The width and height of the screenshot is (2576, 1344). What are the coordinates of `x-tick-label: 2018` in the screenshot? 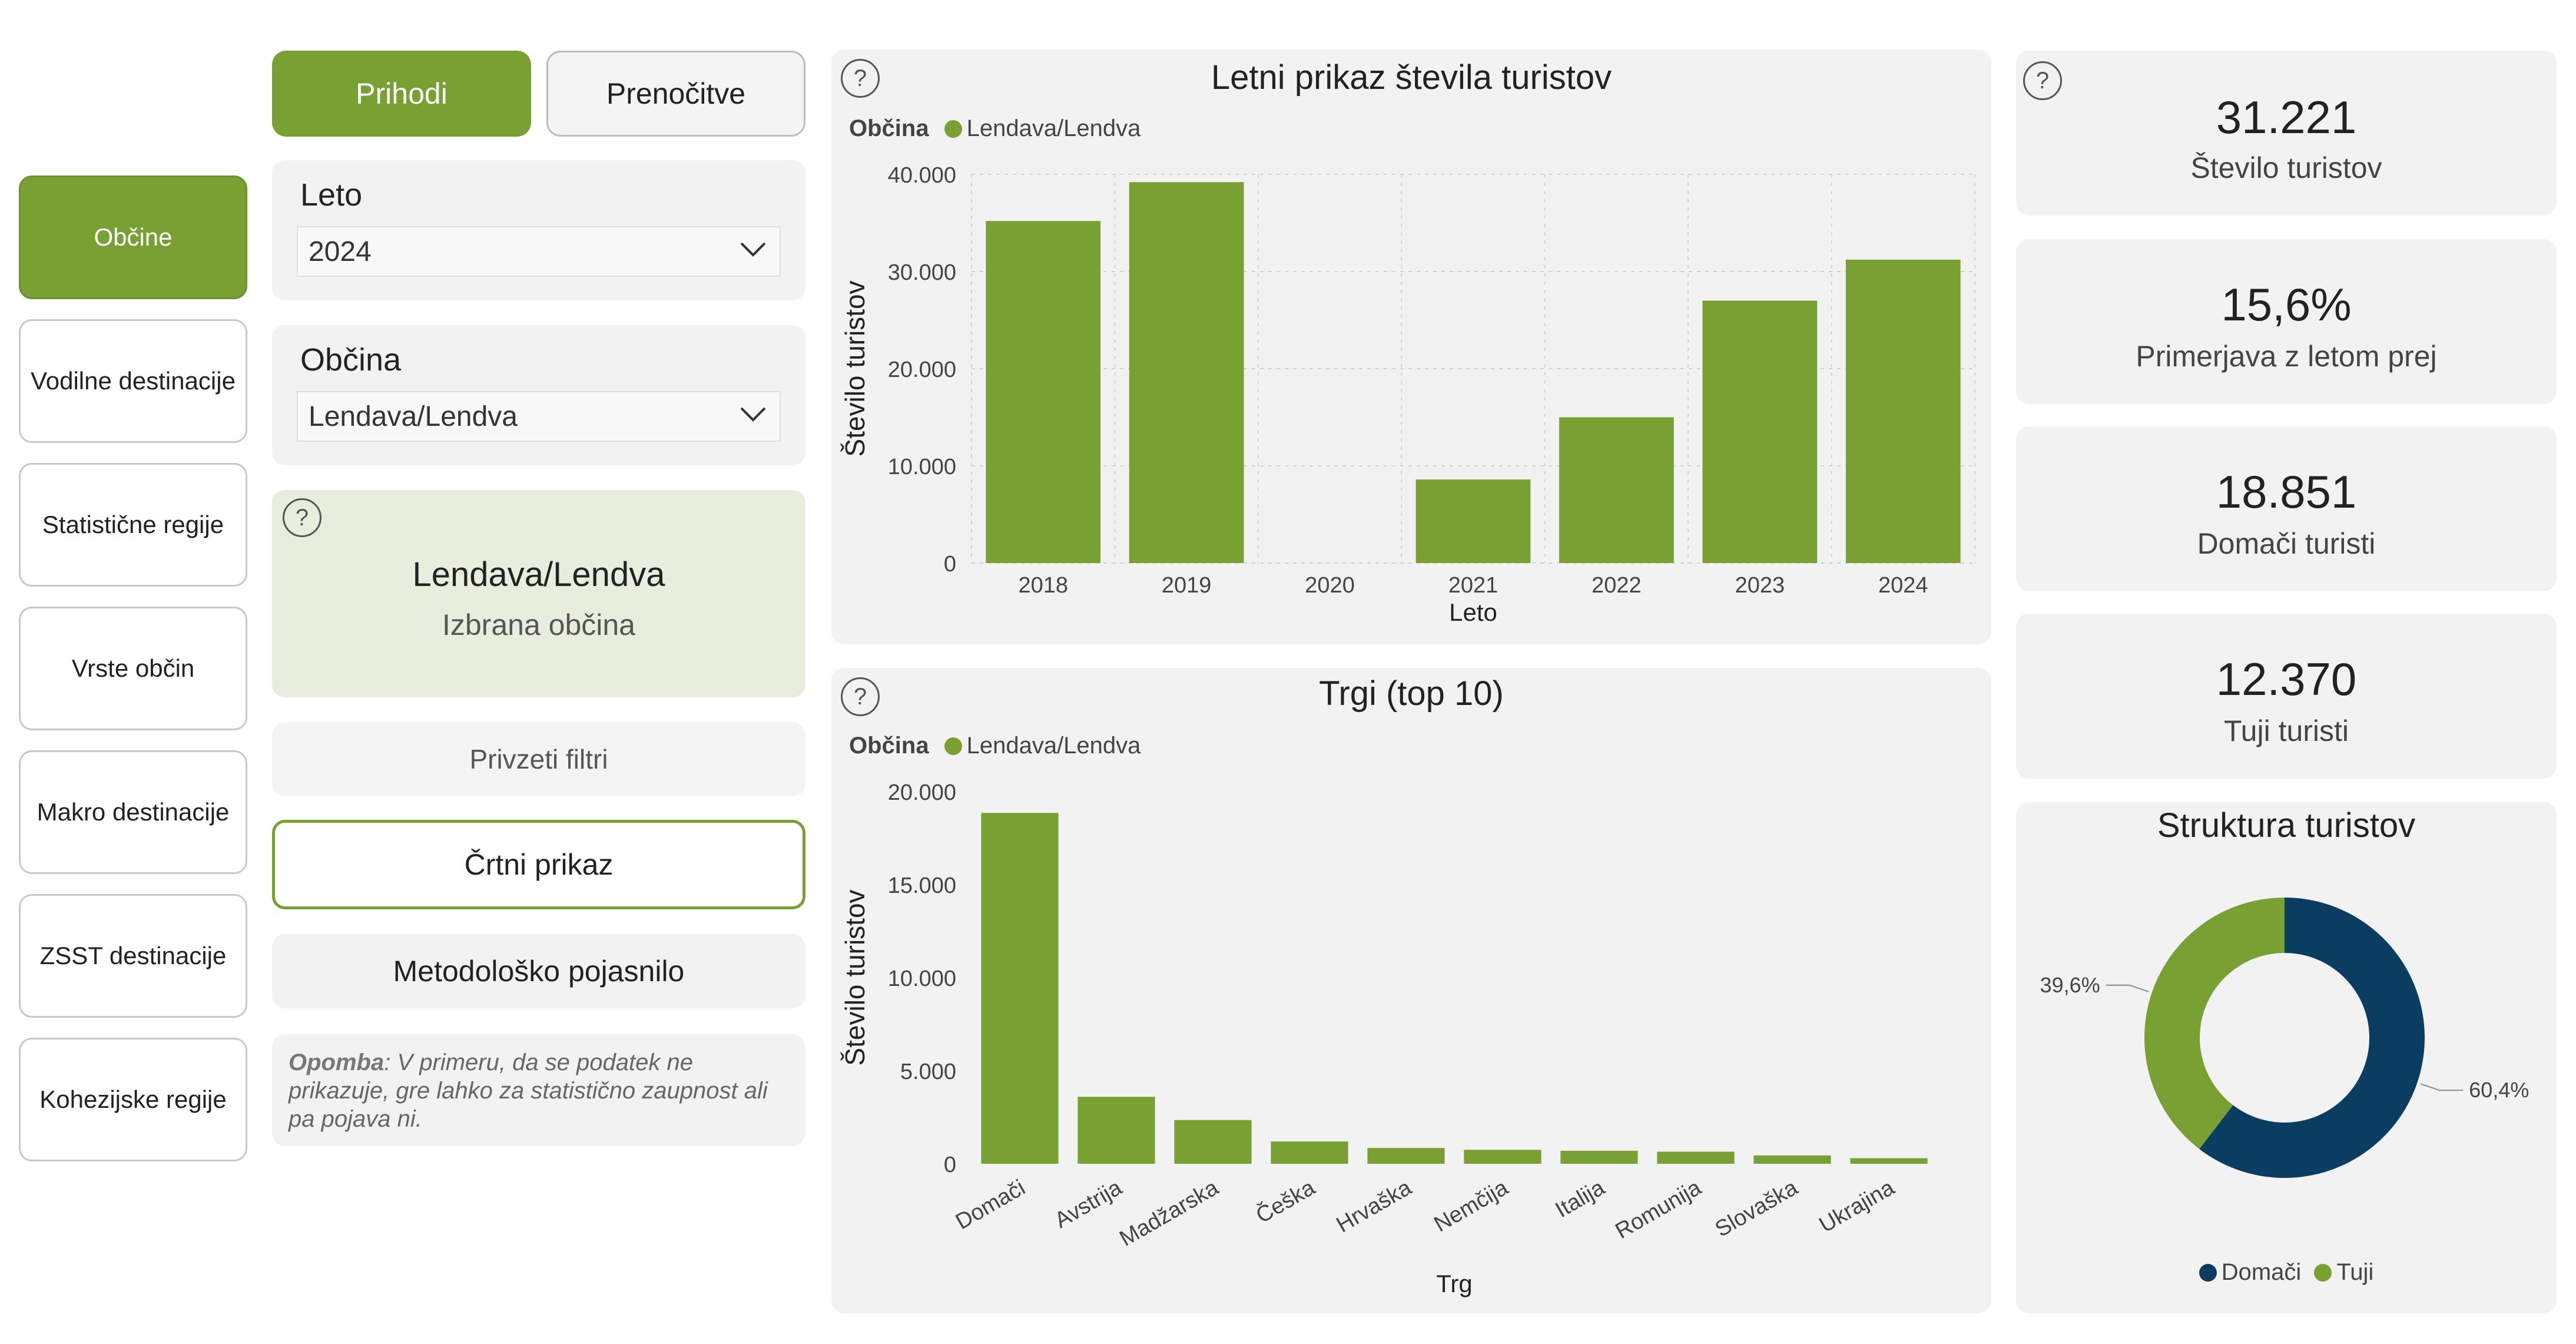 It's located at (1043, 586).